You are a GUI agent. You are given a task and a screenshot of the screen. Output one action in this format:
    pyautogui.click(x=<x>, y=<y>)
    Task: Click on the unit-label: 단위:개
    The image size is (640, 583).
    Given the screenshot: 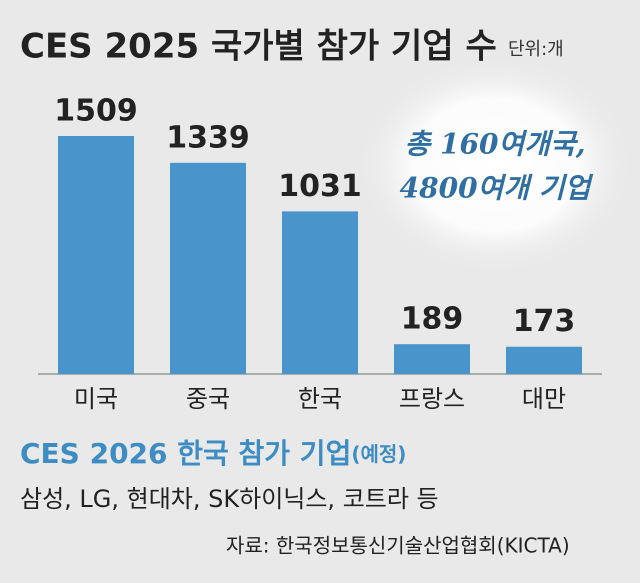 What is the action you would take?
    pyautogui.click(x=536, y=49)
    